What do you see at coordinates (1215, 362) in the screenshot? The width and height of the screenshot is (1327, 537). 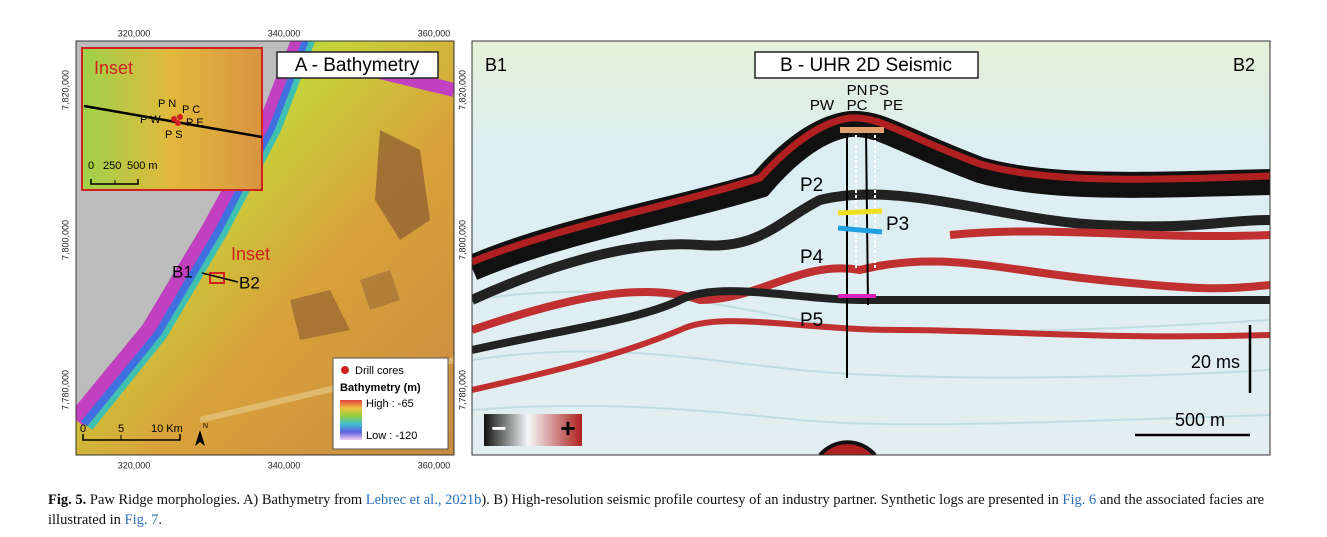 I see `vertical-scale: 20 ms` at bounding box center [1215, 362].